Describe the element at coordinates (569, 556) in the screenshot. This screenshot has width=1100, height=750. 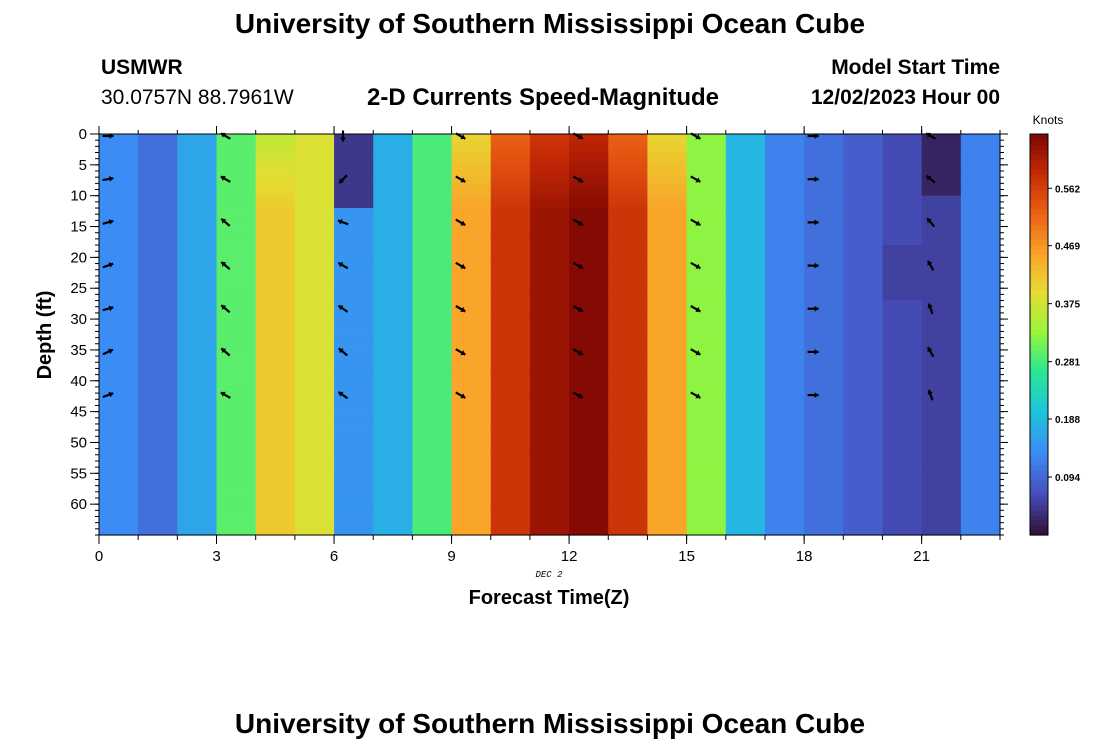
I see `x-tick-label: 12` at that location.